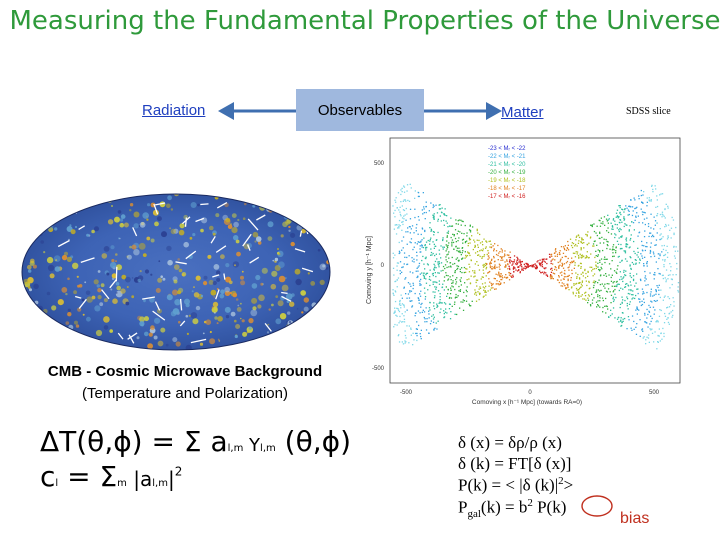 This screenshot has width=720, height=540. Describe the element at coordinates (522, 112) in the screenshot. I see `matter-link: Matter` at that location.